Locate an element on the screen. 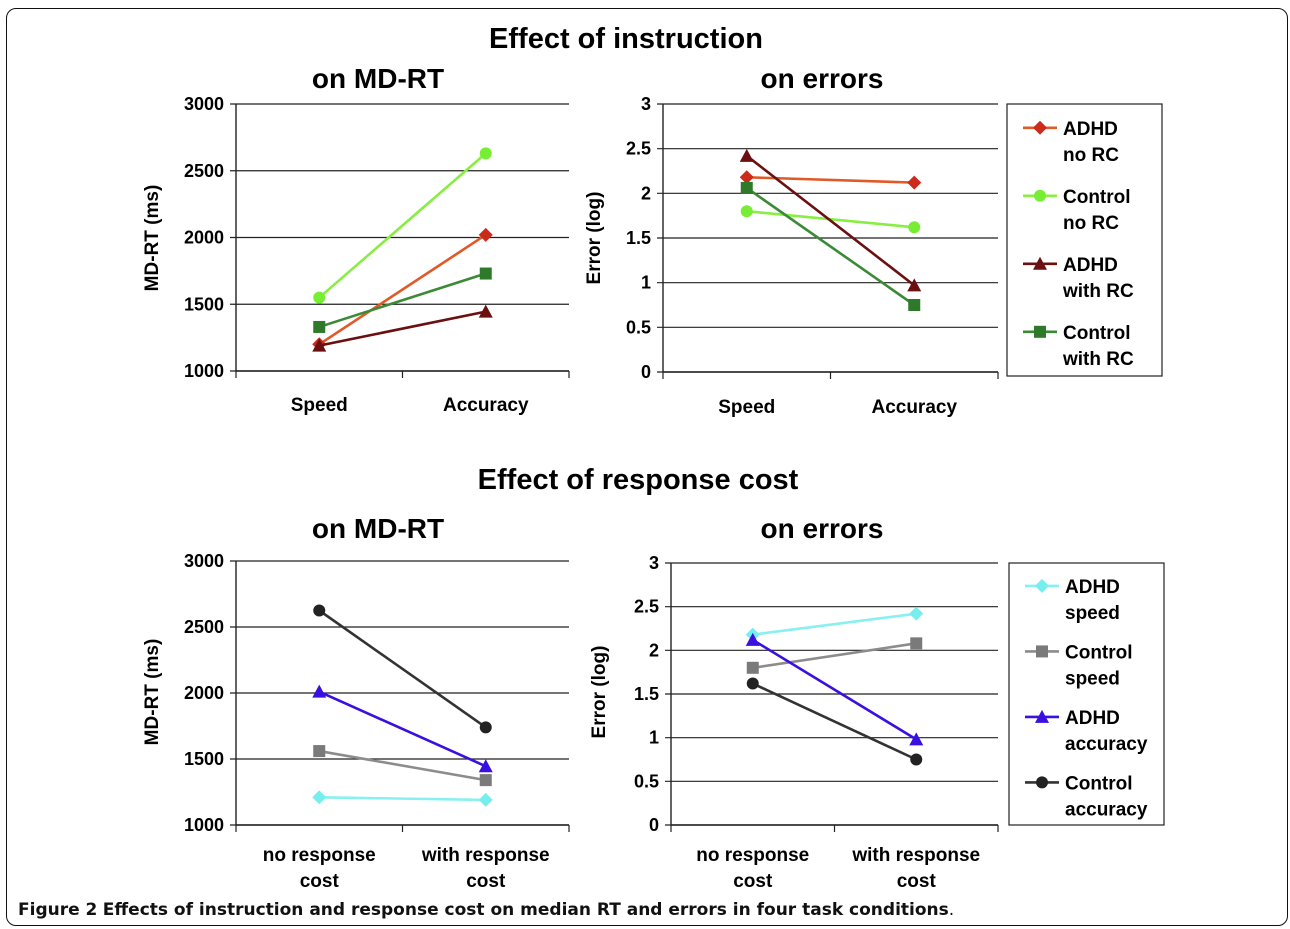  series-control-no-rc is located at coordinates (402, 225).